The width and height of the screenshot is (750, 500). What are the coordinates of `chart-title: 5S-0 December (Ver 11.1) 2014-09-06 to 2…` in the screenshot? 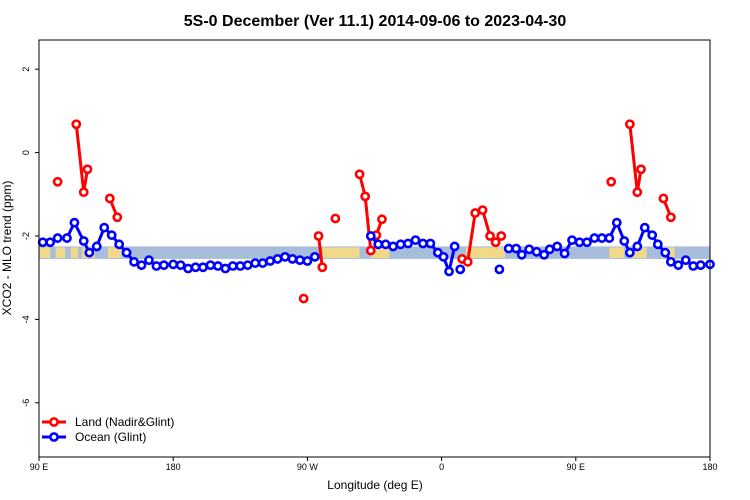 It's located at (375, 21).